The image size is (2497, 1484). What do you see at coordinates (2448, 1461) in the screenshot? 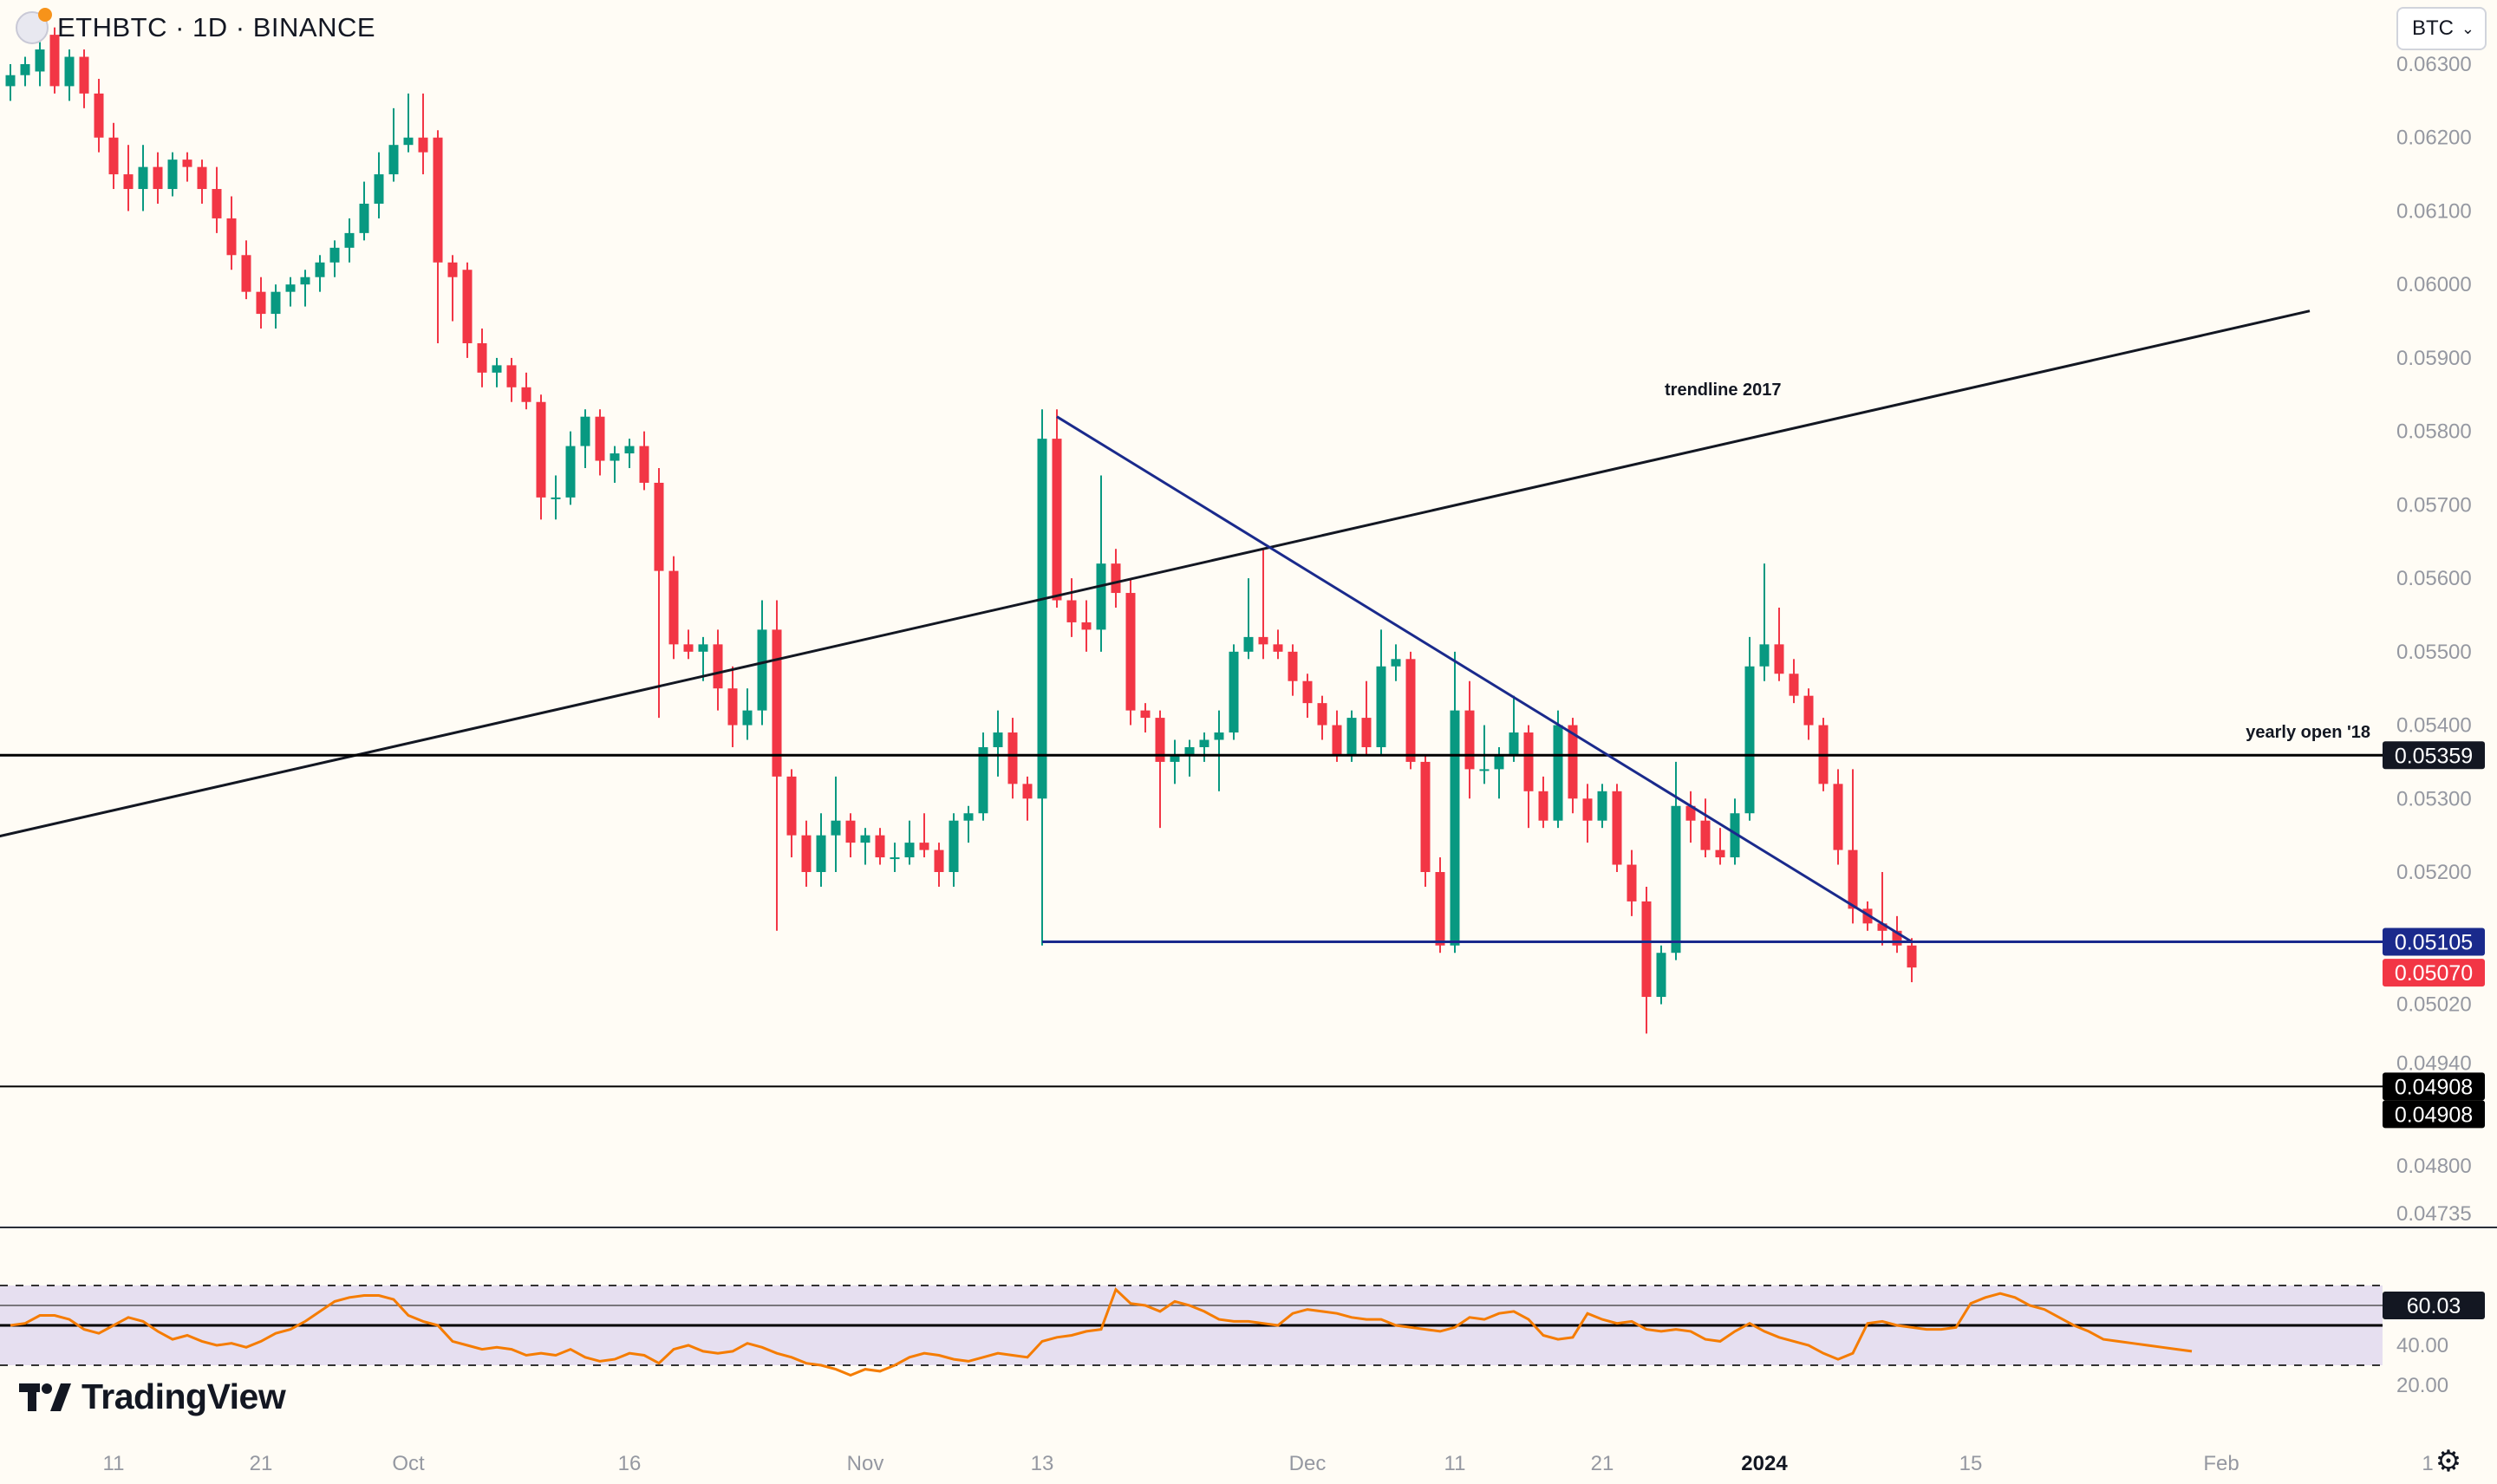
I see `gear-icon: ⚙` at bounding box center [2448, 1461].